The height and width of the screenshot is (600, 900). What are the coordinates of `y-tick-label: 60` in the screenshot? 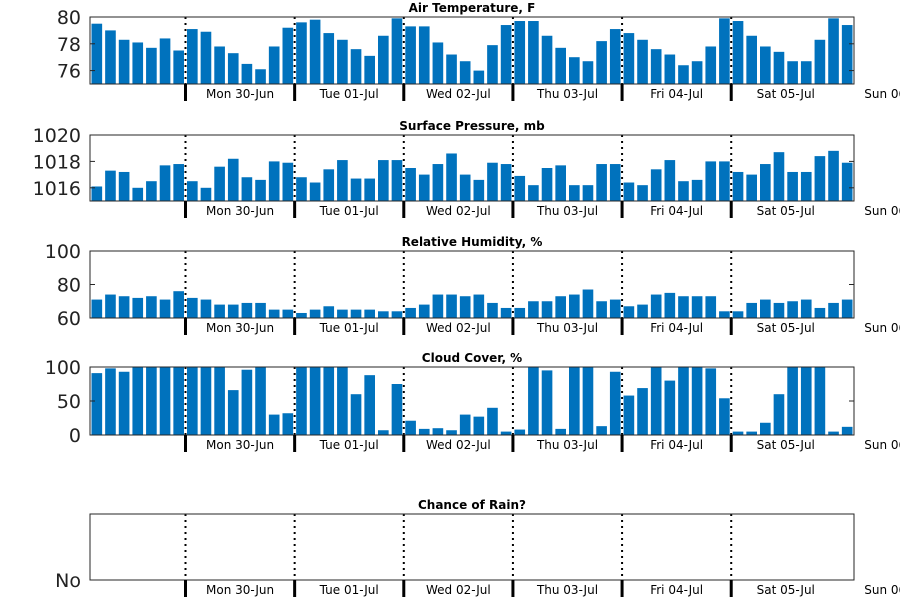 It's located at (69, 319).